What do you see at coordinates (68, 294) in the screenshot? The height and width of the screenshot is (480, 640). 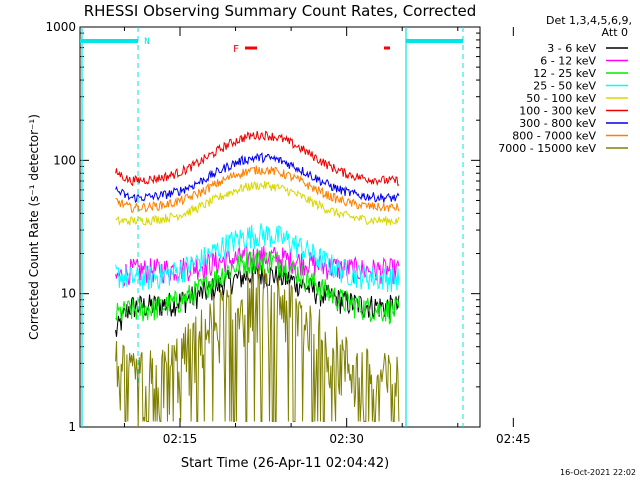 I see `y-tick-label: 10` at bounding box center [68, 294].